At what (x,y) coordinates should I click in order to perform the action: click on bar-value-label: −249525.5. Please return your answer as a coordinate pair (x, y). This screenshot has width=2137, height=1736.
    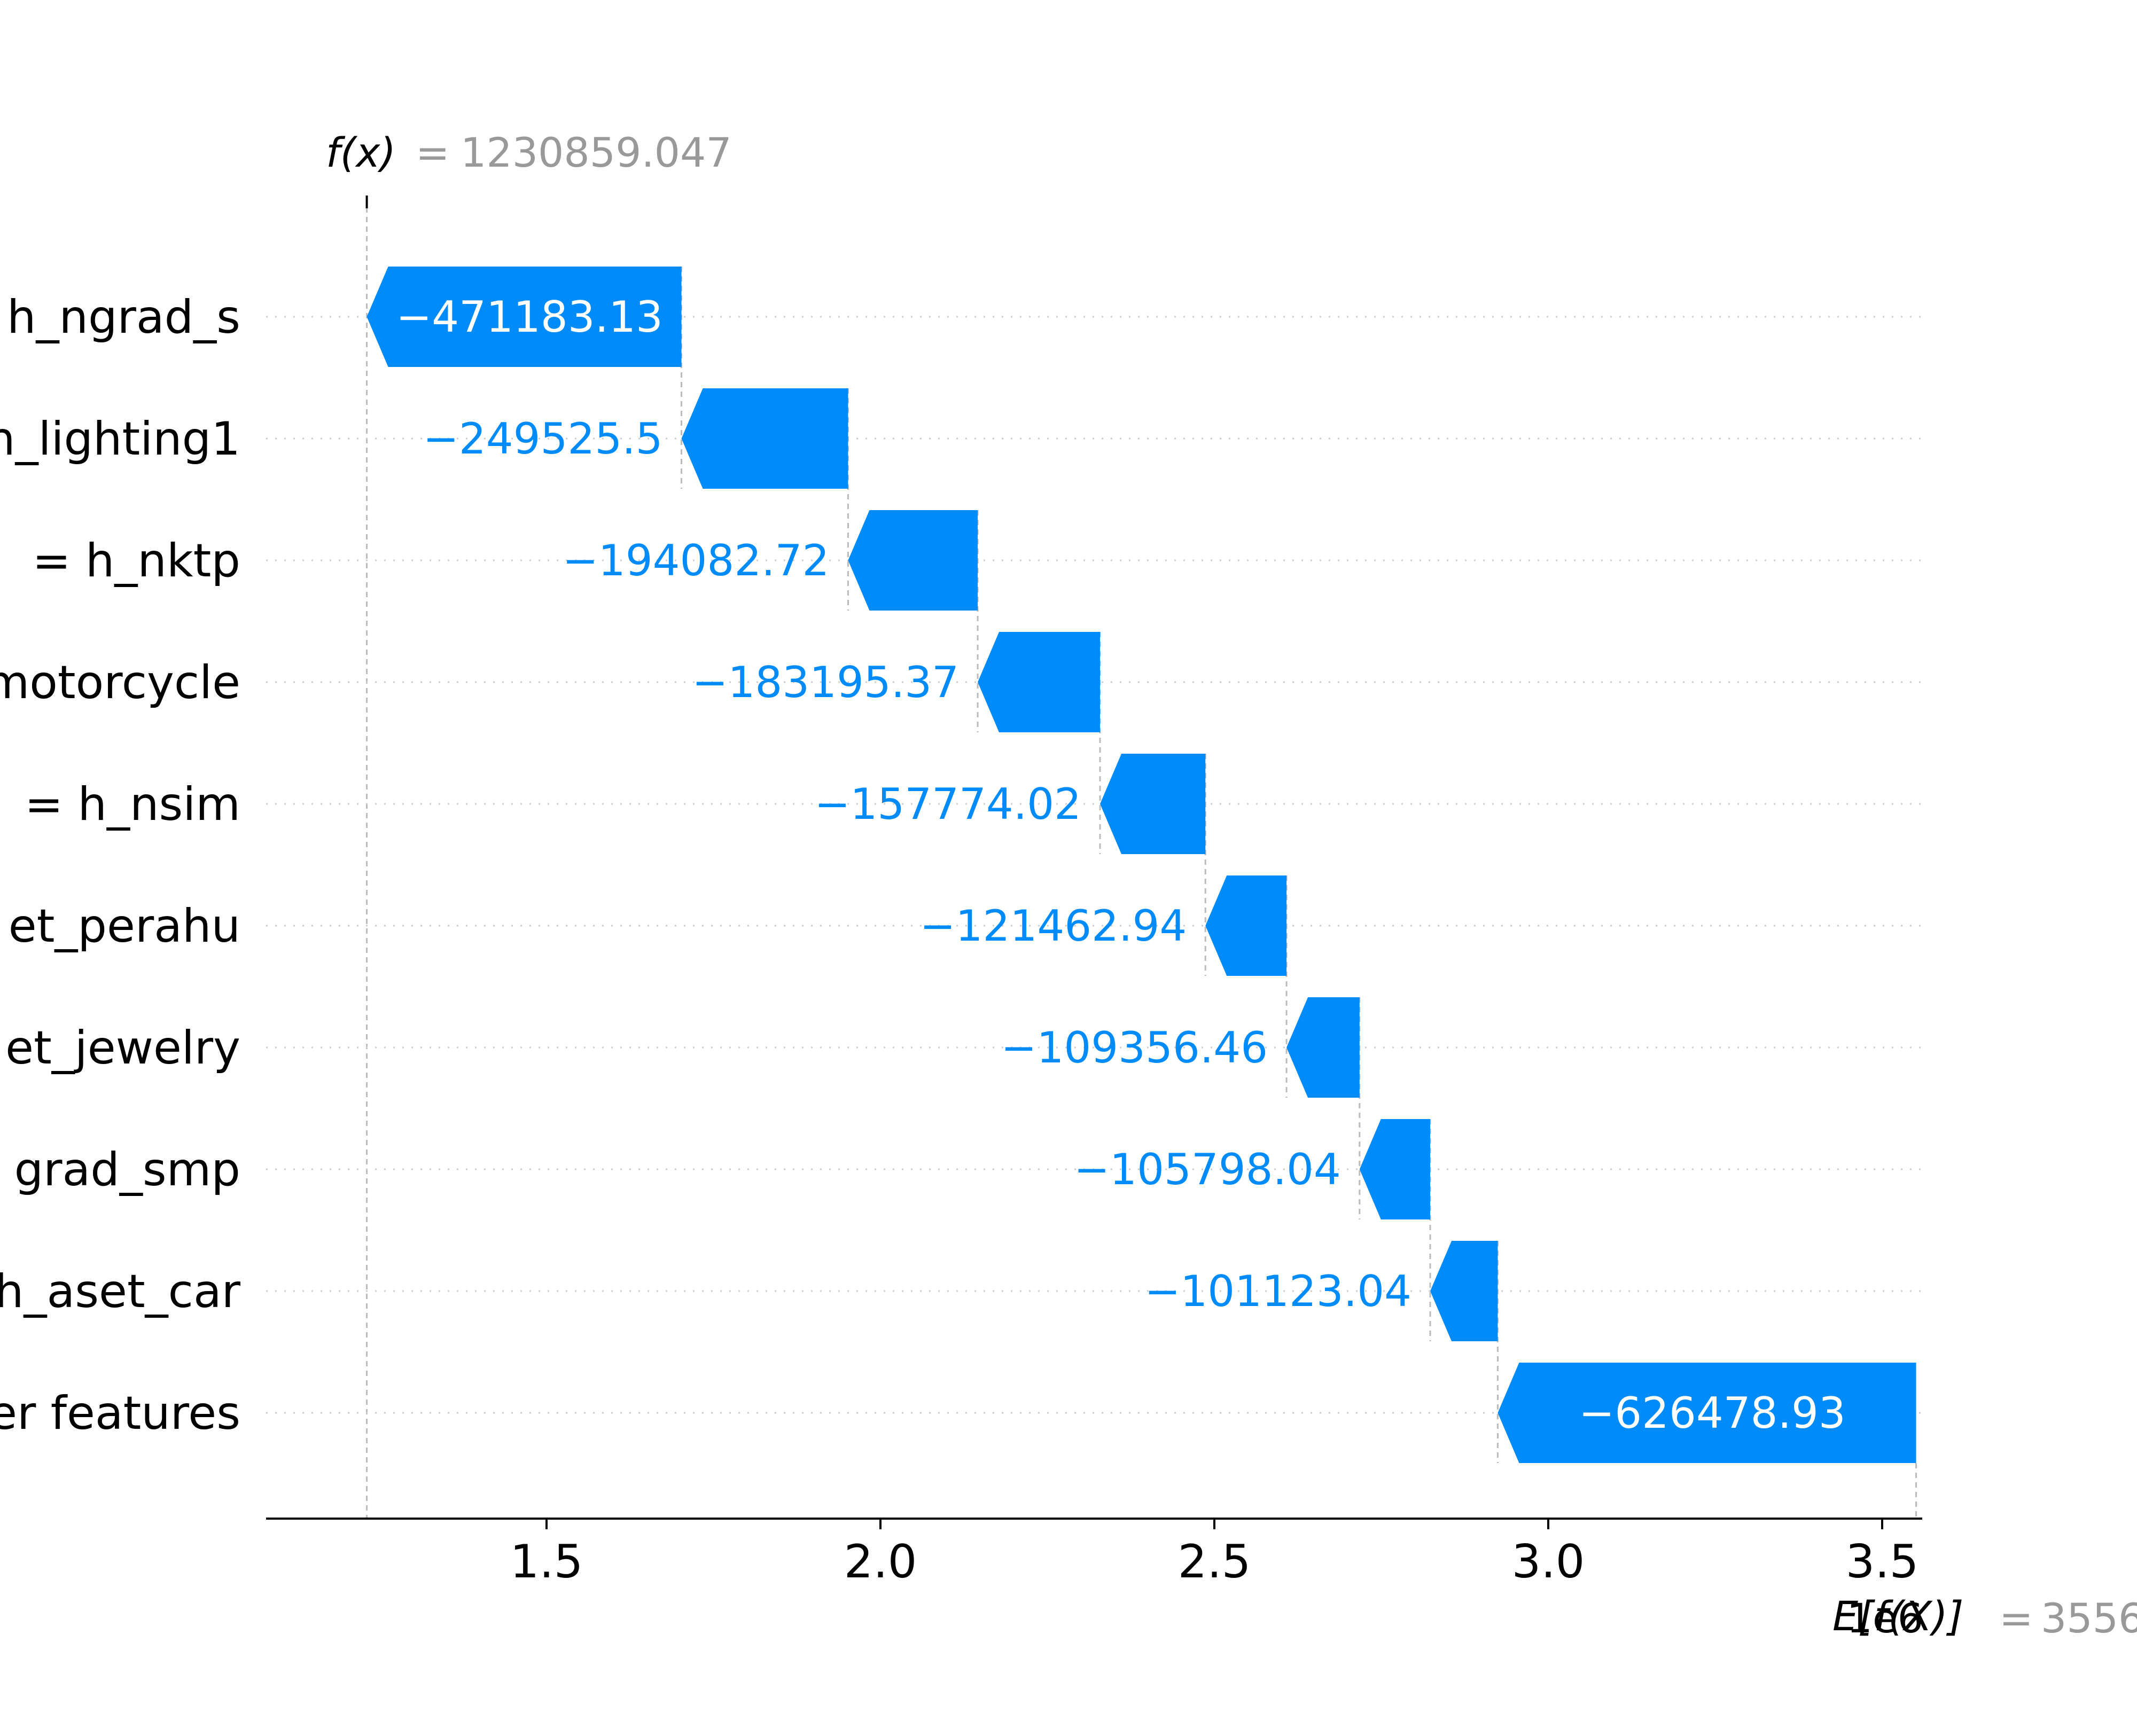
    Looking at the image, I should click on (543, 439).